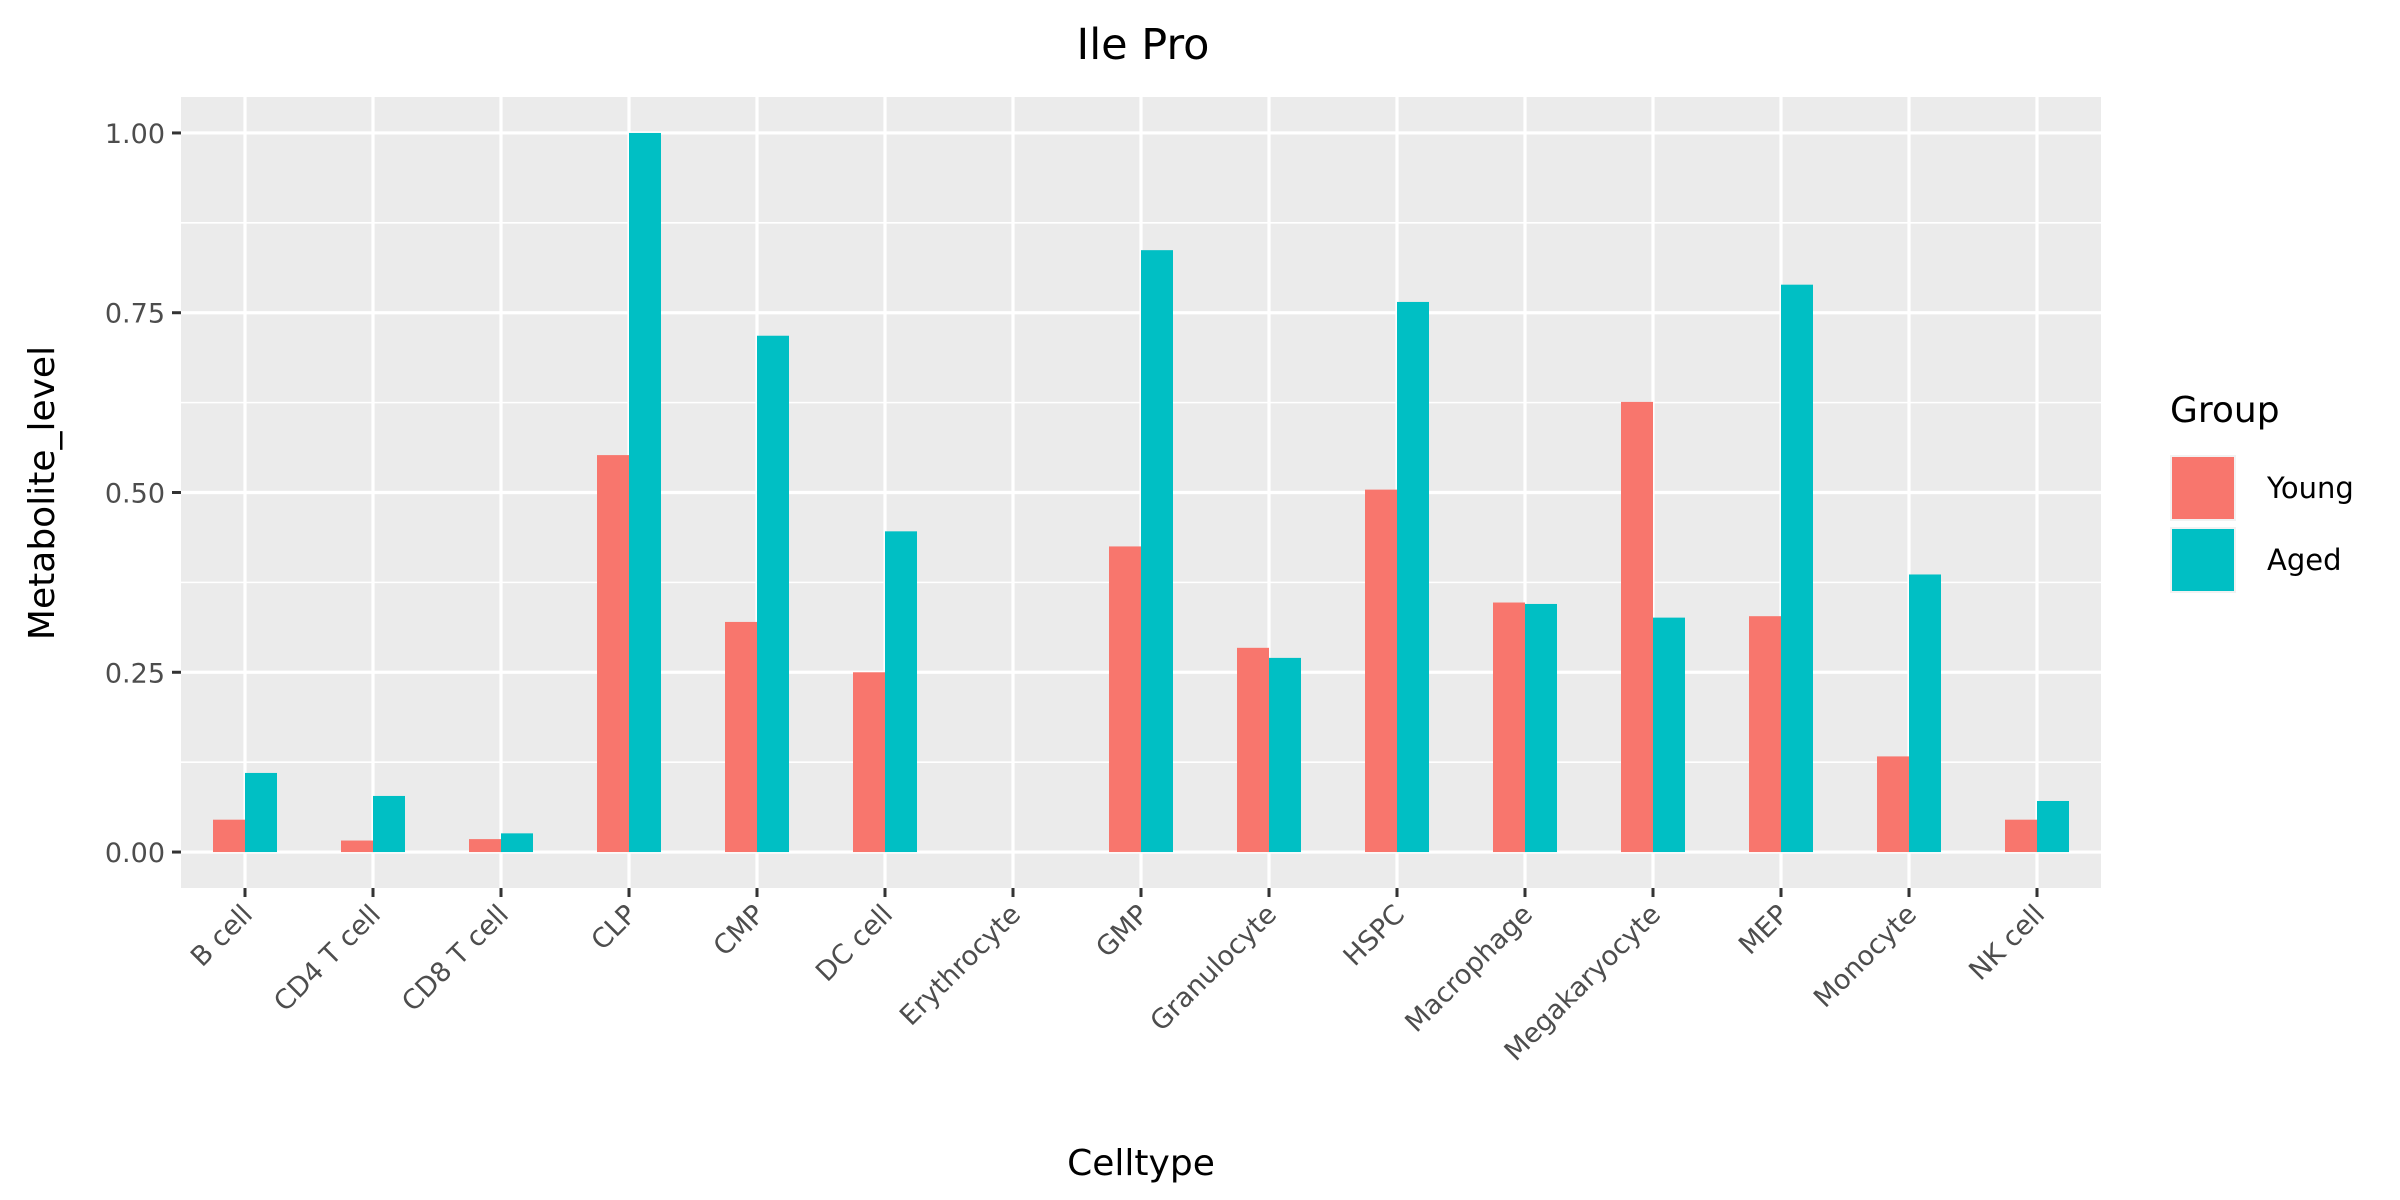 The height and width of the screenshot is (1200, 2400). Describe the element at coordinates (614, 927) in the screenshot. I see `x-tick-label: CLP` at that location.